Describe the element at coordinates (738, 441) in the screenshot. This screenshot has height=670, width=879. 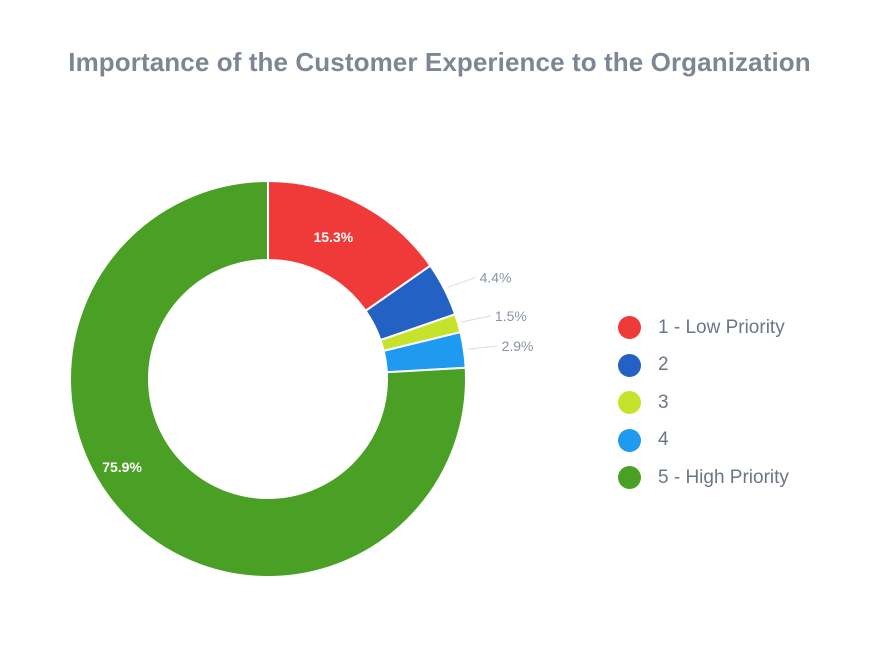
I see `legend-item-4: 4` at that location.